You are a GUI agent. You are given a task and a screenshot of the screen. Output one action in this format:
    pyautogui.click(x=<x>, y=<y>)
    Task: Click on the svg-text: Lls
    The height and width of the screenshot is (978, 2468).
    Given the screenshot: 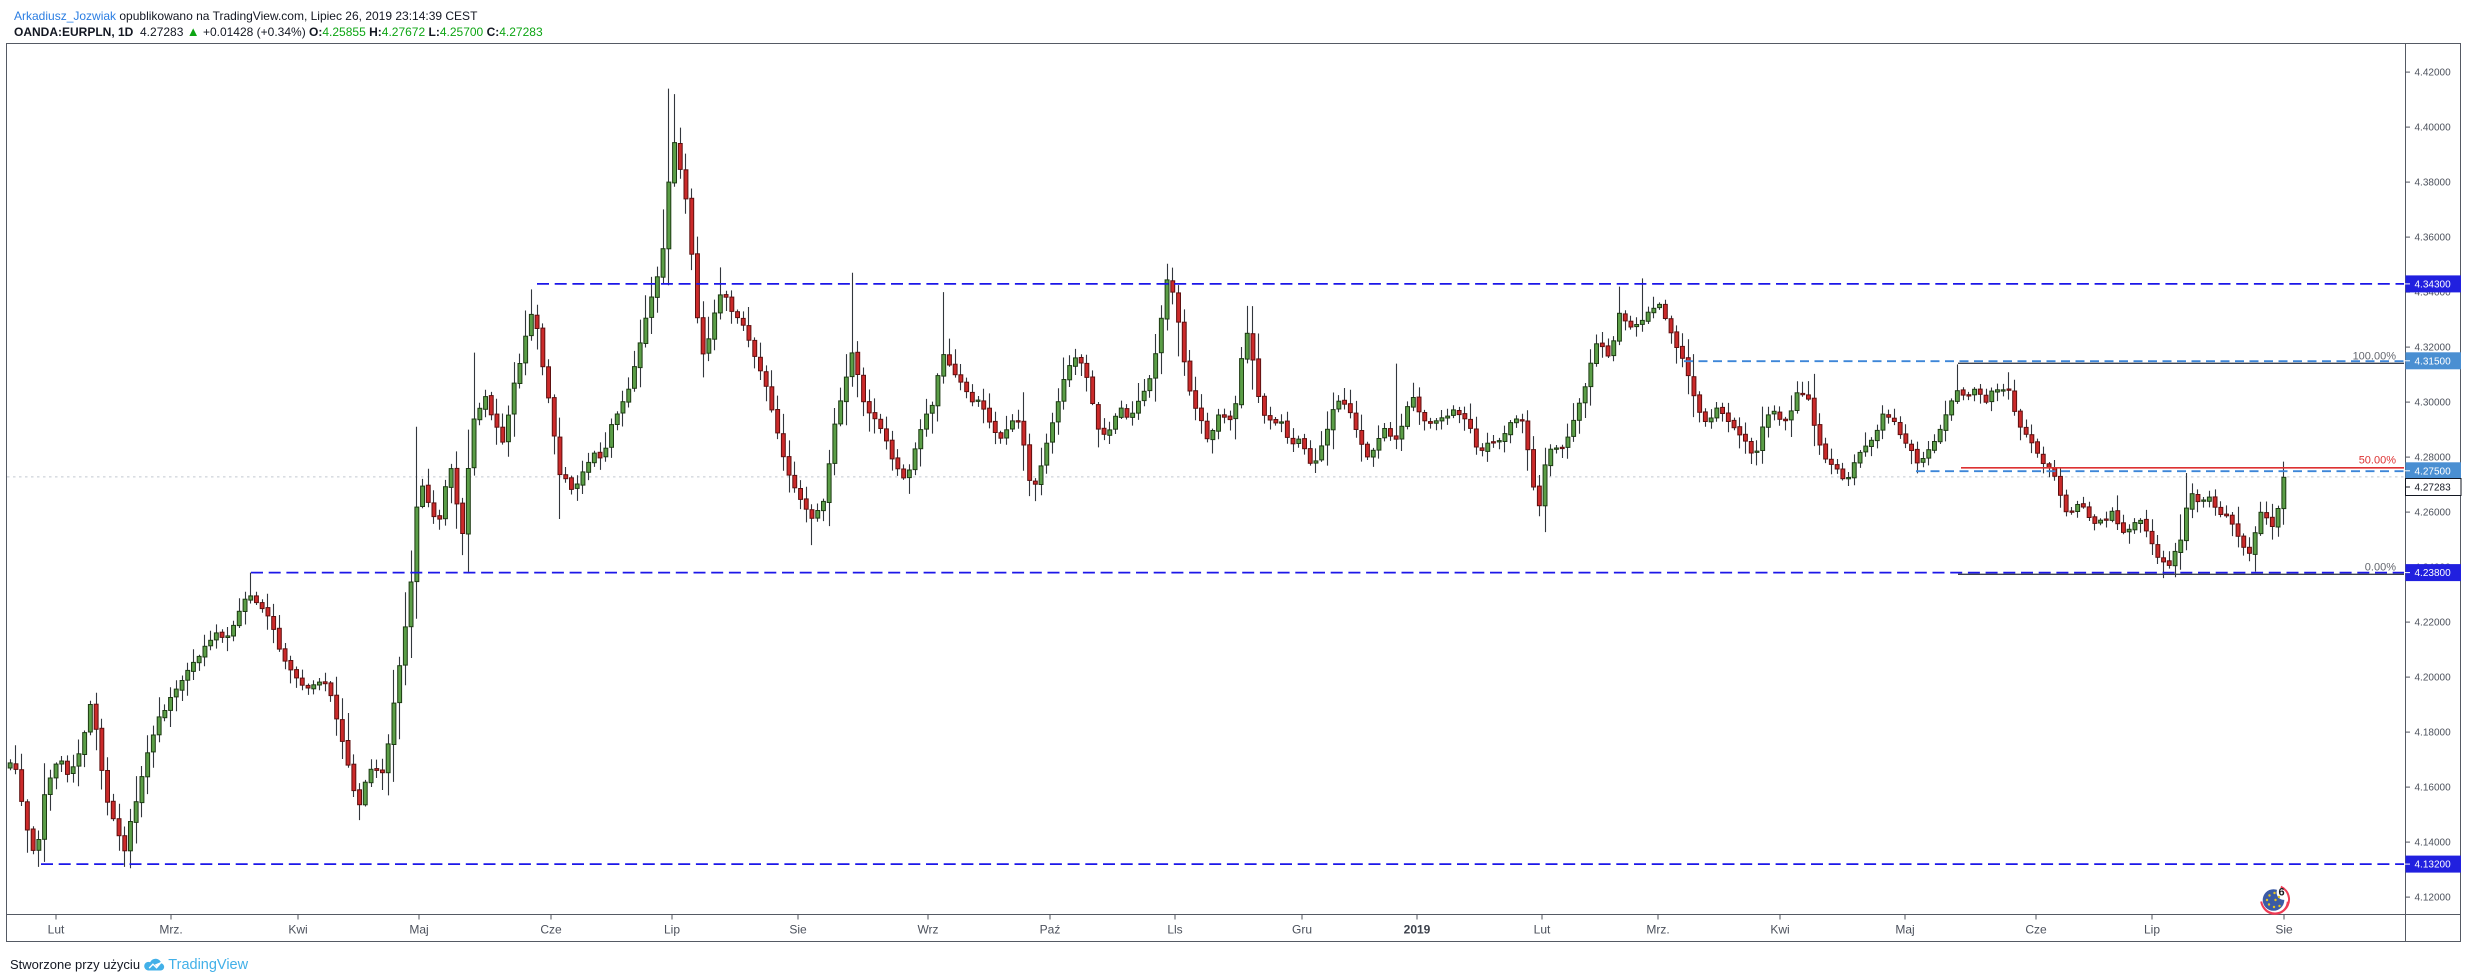 What is the action you would take?
    pyautogui.click(x=1174, y=930)
    